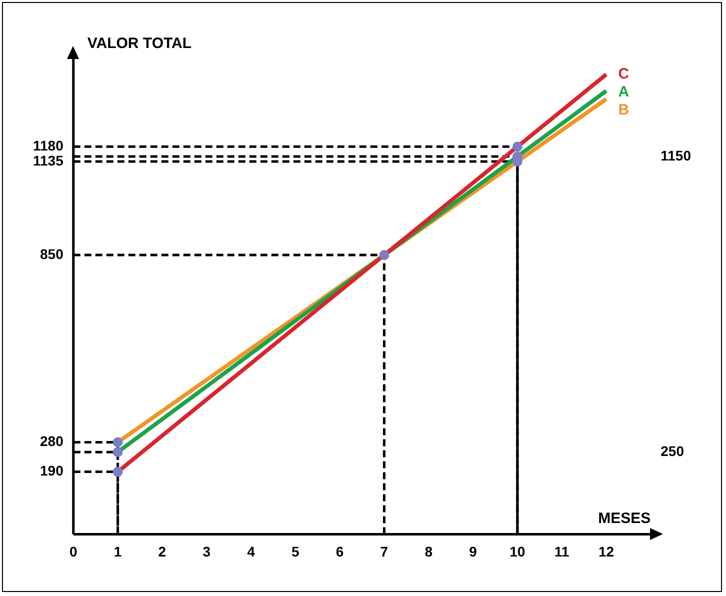 The width and height of the screenshot is (726, 596). I want to click on x-tick-label: 1, so click(118, 551).